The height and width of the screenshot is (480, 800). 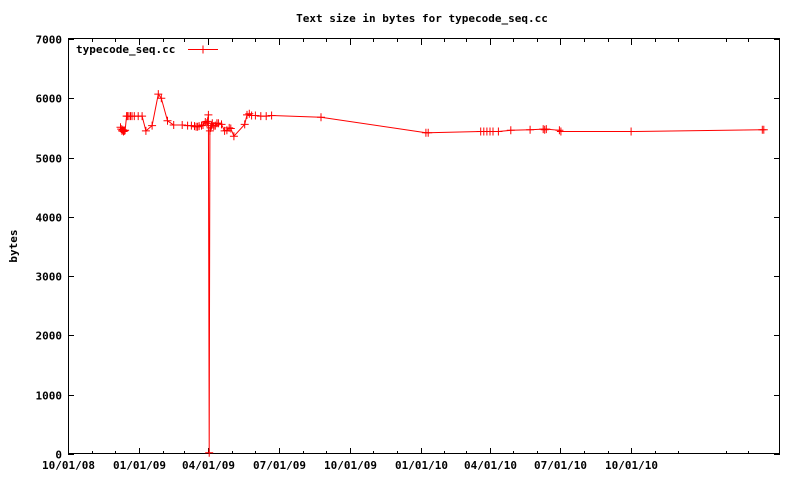 What do you see at coordinates (350, 465) in the screenshot?
I see `x-tick-label: 10/01/09` at bounding box center [350, 465].